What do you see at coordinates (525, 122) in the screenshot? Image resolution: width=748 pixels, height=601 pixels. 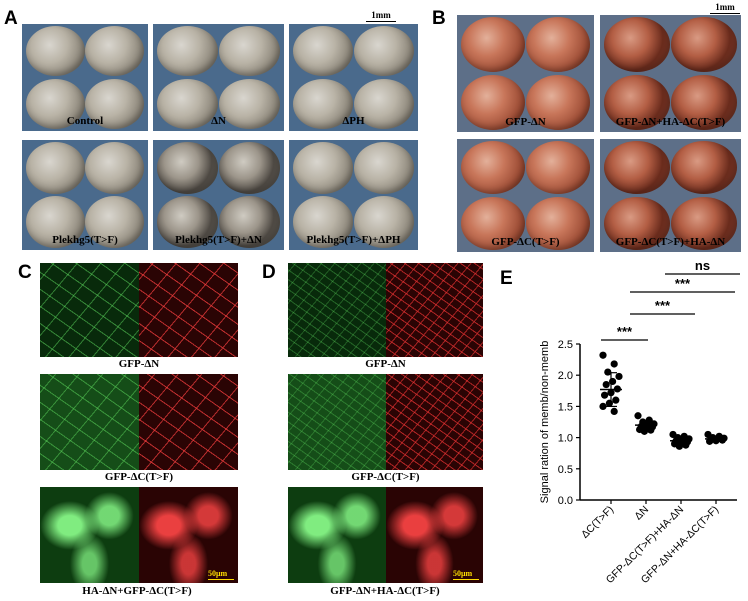 I see `tile-label: GFP-ΔN` at bounding box center [525, 122].